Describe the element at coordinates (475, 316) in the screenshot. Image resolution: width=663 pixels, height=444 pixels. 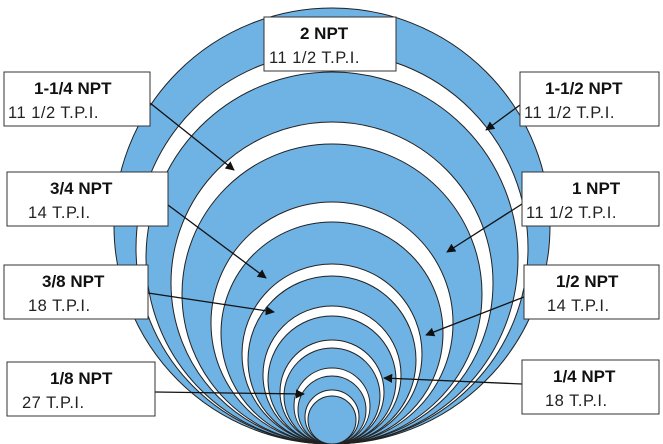
I see `arrow-1-2-npt` at that location.